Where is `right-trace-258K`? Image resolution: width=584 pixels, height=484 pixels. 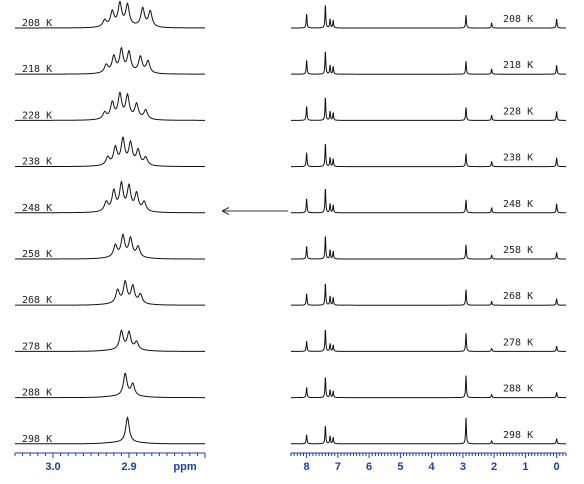
right-trace-258K is located at coordinates (428, 248).